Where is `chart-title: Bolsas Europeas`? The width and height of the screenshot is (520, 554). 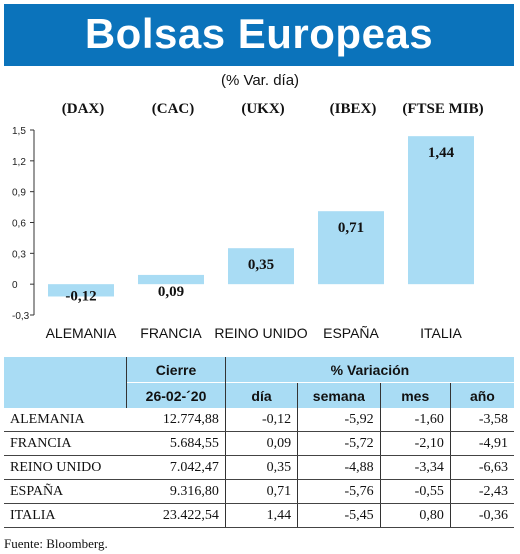 chart-title: Bolsas Europeas is located at coordinates (259, 33).